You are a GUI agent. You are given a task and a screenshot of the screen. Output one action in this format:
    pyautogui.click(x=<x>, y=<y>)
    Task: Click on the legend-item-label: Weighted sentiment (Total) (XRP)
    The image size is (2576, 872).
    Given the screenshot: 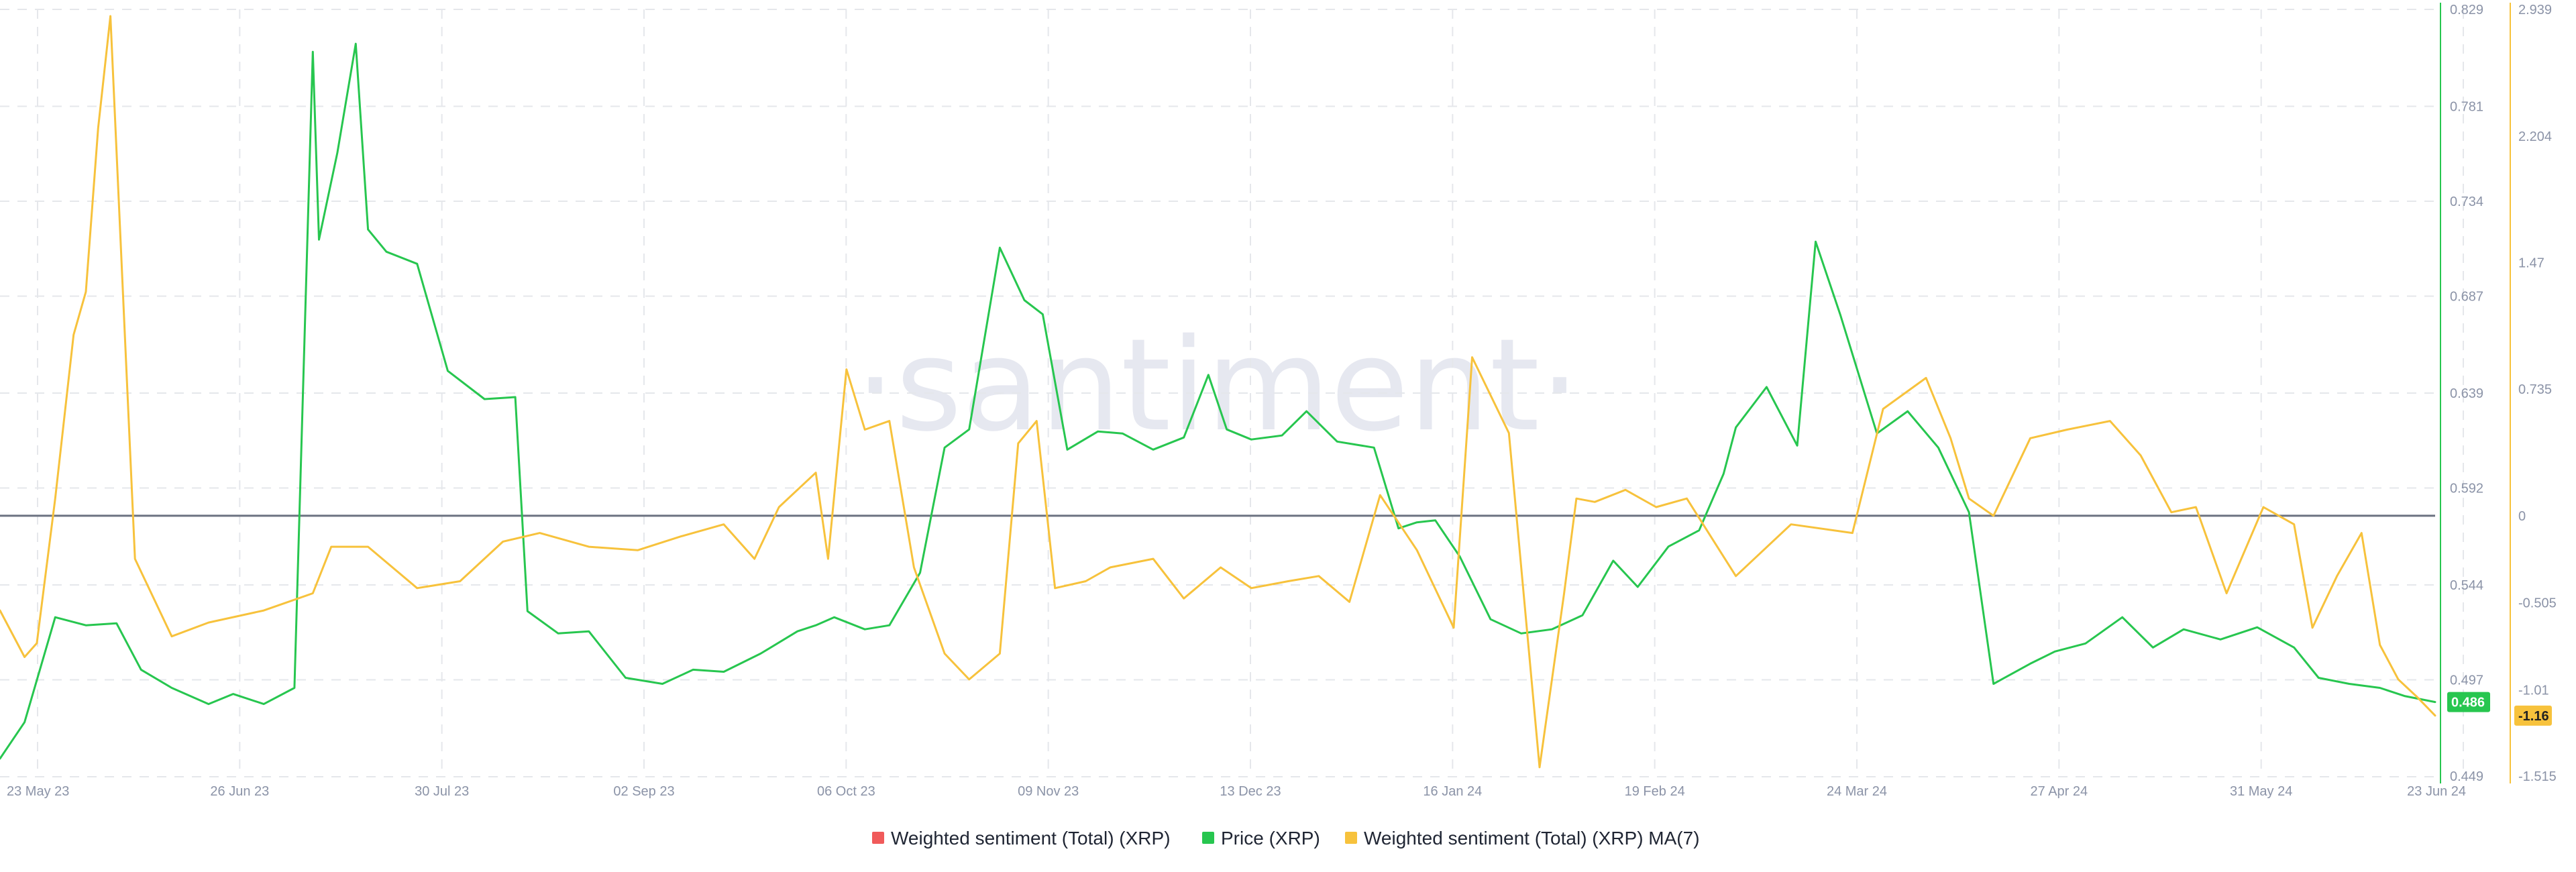 What is the action you would take?
    pyautogui.click(x=1031, y=839)
    